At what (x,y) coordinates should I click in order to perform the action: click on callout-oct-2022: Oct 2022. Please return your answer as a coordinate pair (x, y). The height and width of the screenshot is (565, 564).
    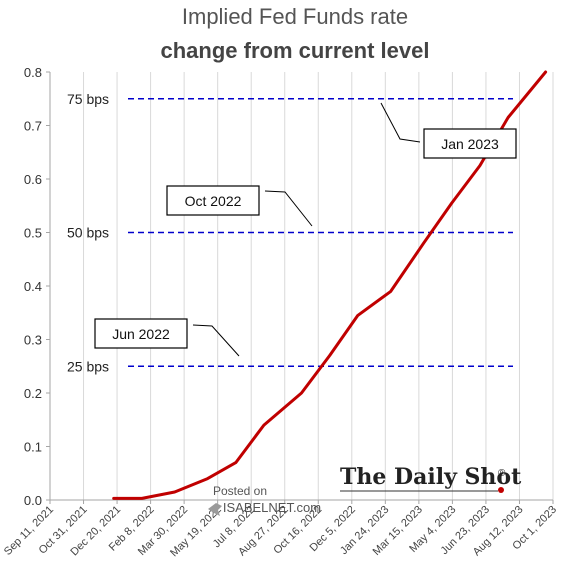
    Looking at the image, I should click on (239, 206).